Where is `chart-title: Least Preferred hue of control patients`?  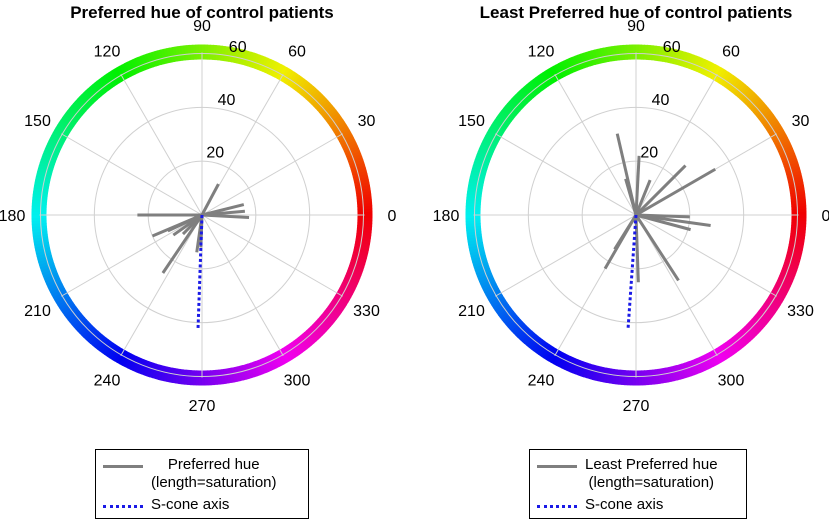
chart-title: Least Preferred hue of control patients is located at coordinates (636, 12).